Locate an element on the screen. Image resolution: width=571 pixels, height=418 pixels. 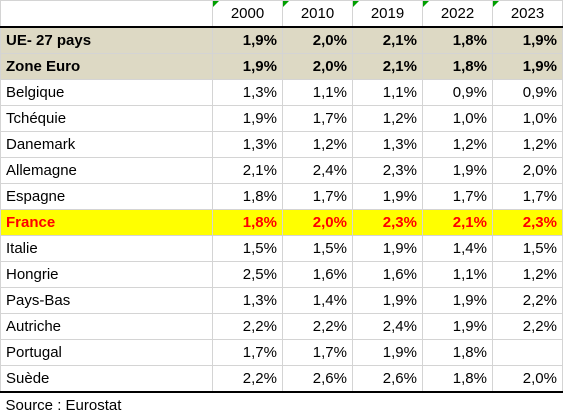
table-row: Danemark 1,3% 1,2% 1,3% 1,2% 1,2% is located at coordinates (281, 144).